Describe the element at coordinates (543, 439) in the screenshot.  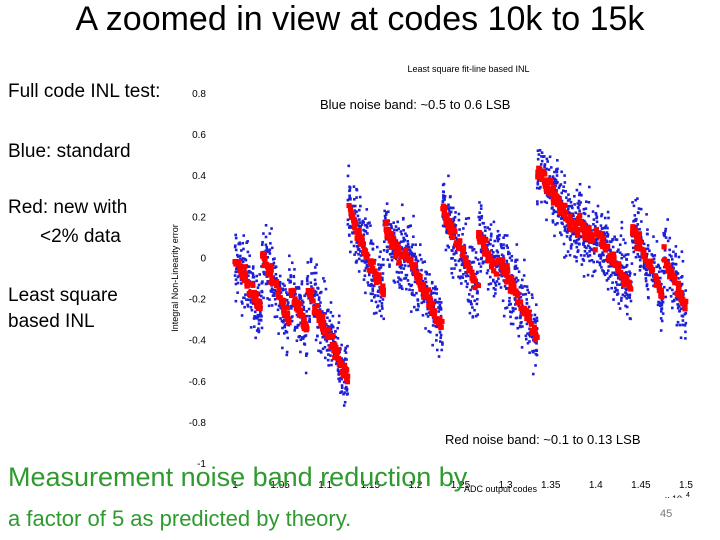
I see `red-noise-note: Red noise band: ~0.1 to 0.13 LSB` at that location.